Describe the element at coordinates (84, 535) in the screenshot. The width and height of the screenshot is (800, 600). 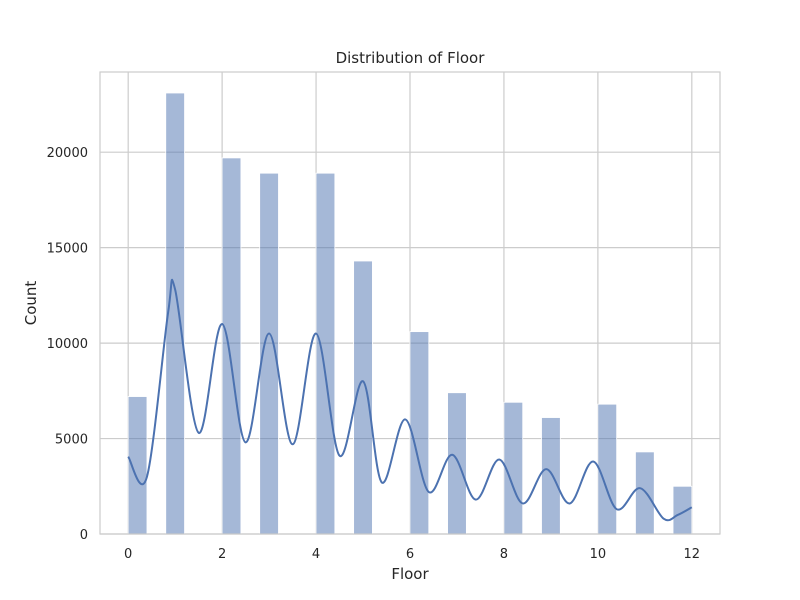
I see `y-tick-label: 0` at that location.